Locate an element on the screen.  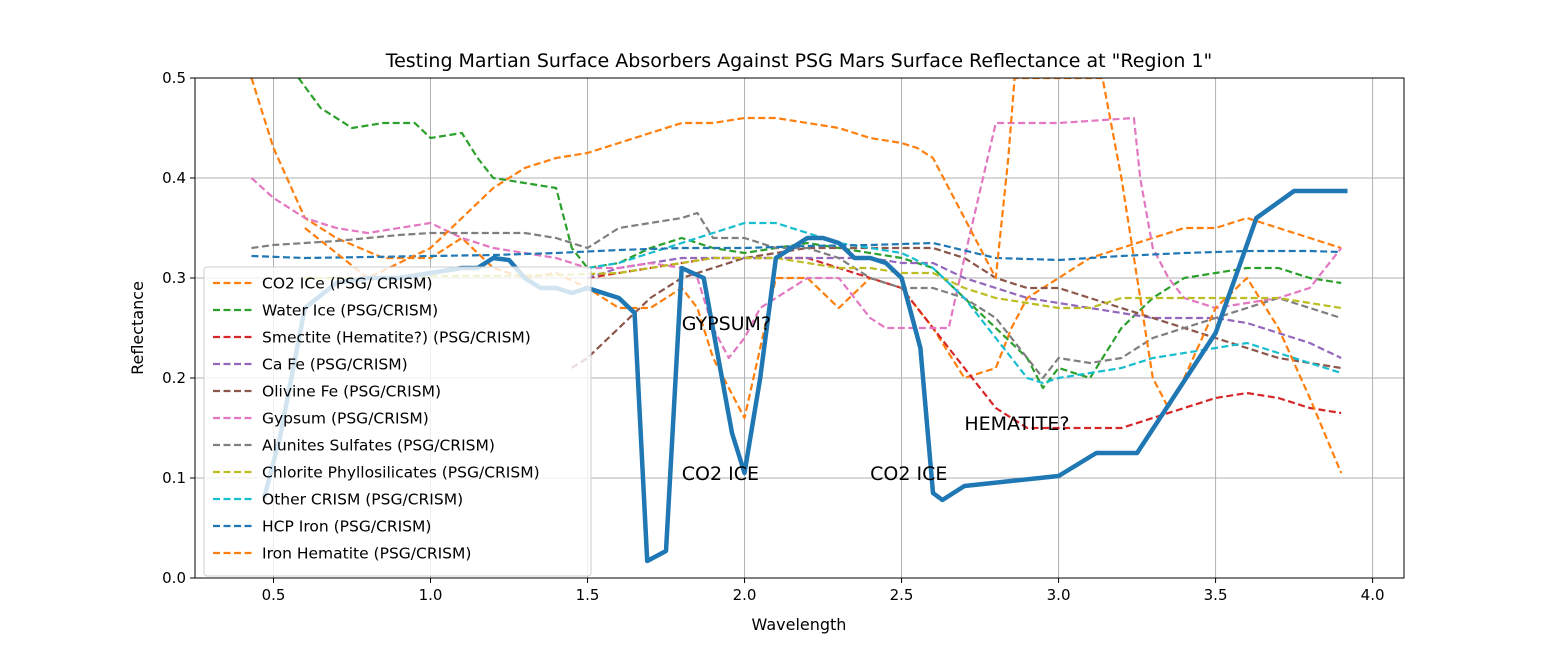
x-tick-label: 0.5 is located at coordinates (274, 595).